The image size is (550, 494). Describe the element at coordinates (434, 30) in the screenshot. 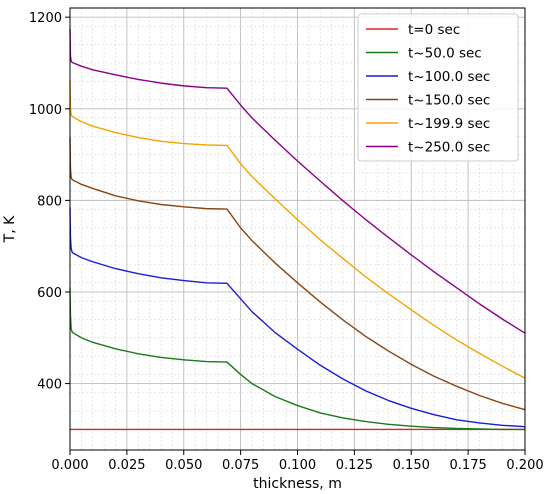

I see `legend-label: t=0 sec` at that location.